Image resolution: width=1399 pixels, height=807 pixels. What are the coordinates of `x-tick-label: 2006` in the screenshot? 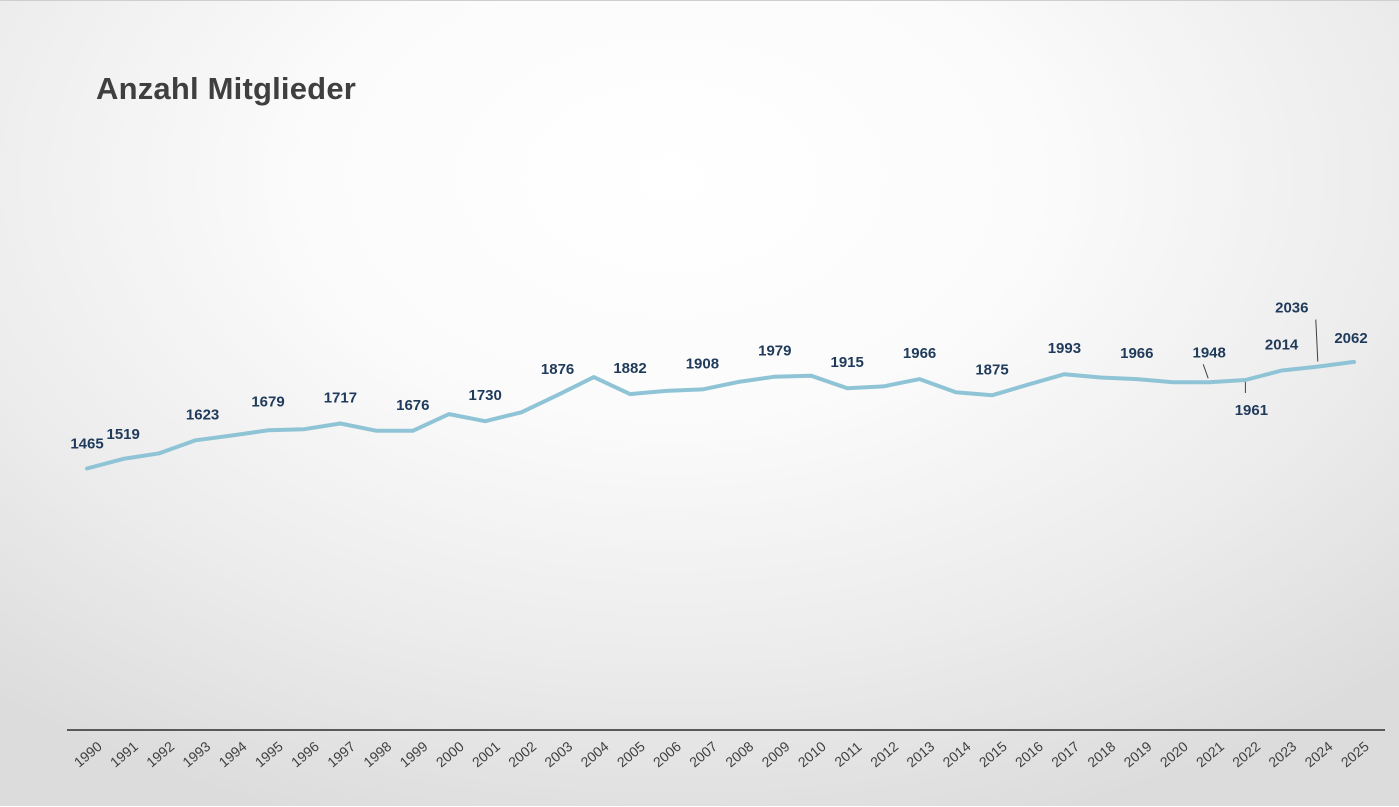 It's located at (667, 754).